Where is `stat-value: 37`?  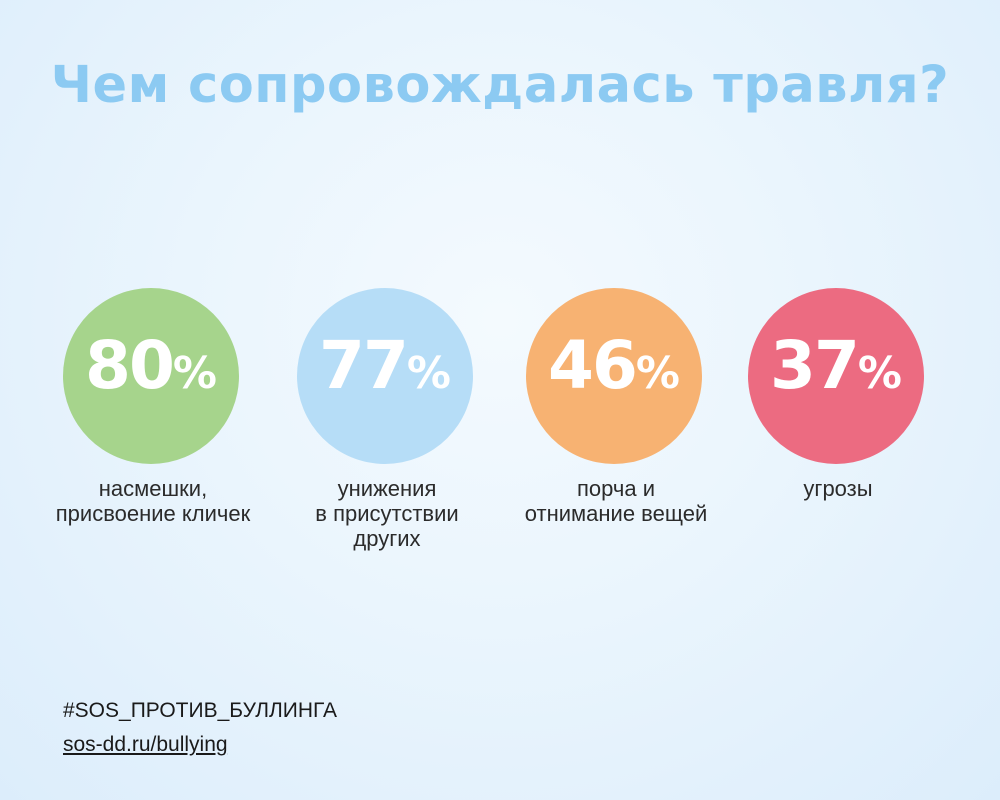 stat-value: 37 is located at coordinates (815, 365).